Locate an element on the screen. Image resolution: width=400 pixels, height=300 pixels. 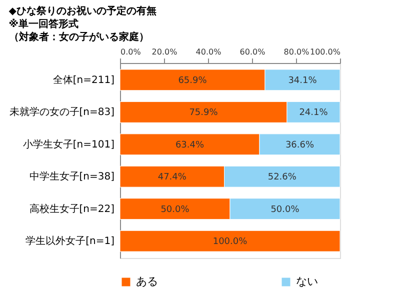
data-label: 52.6% is located at coordinates (282, 177).